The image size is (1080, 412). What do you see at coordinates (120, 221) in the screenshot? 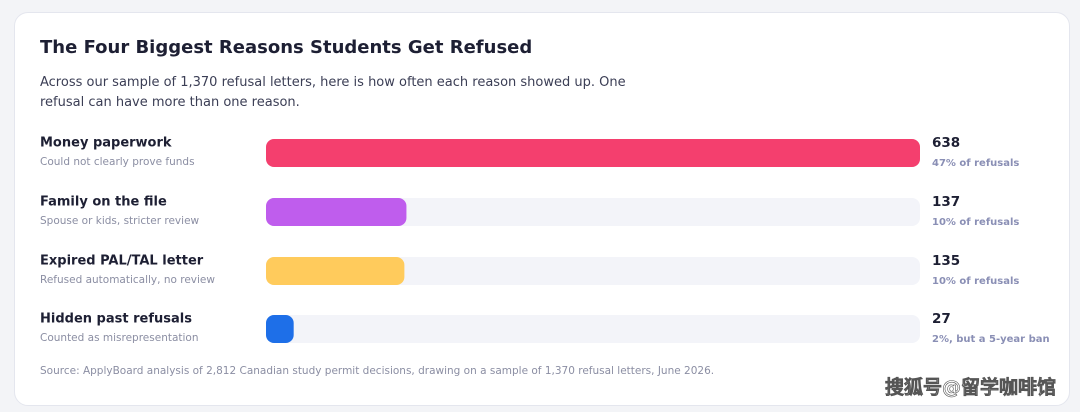
I see `category-sublabel: Spouse or kids, stricter review` at bounding box center [120, 221].